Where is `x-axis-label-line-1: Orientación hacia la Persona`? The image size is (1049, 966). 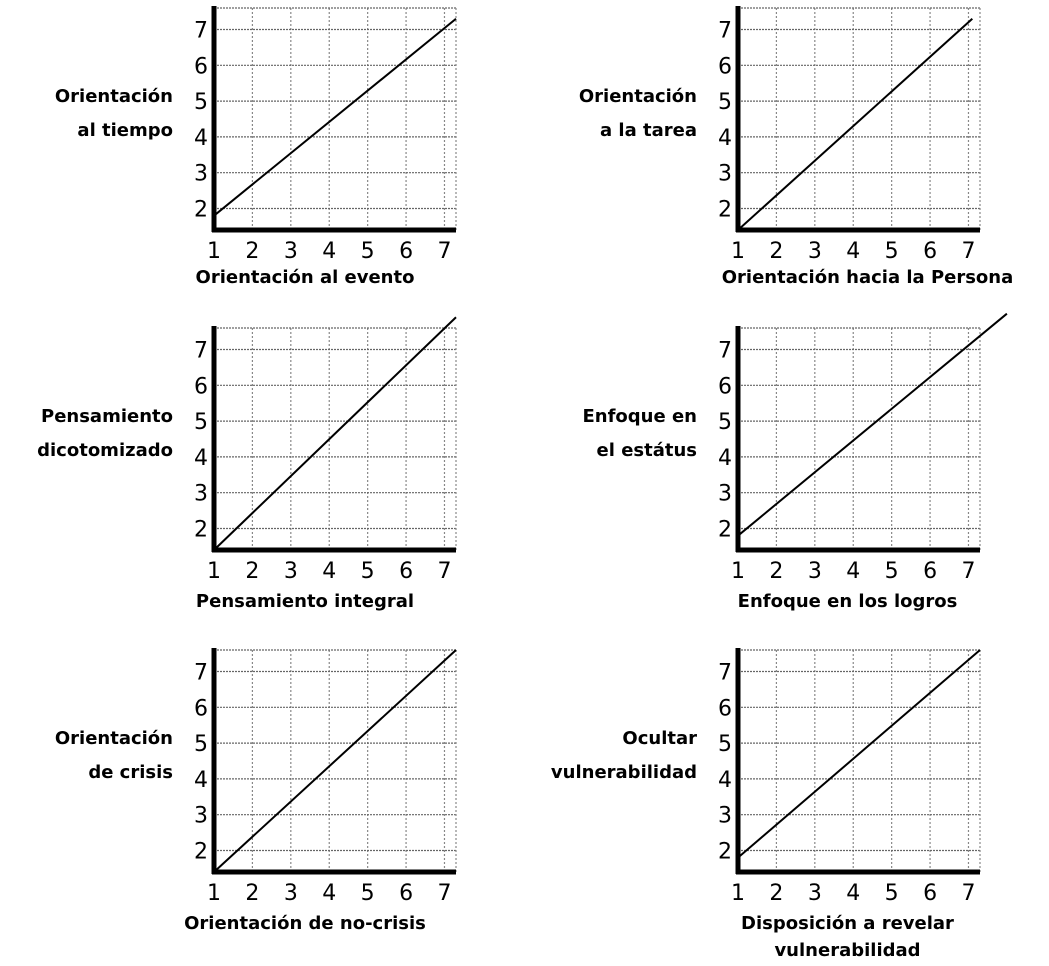
x-axis-label-line-1: Orientación hacia la Persona is located at coordinates (867, 277).